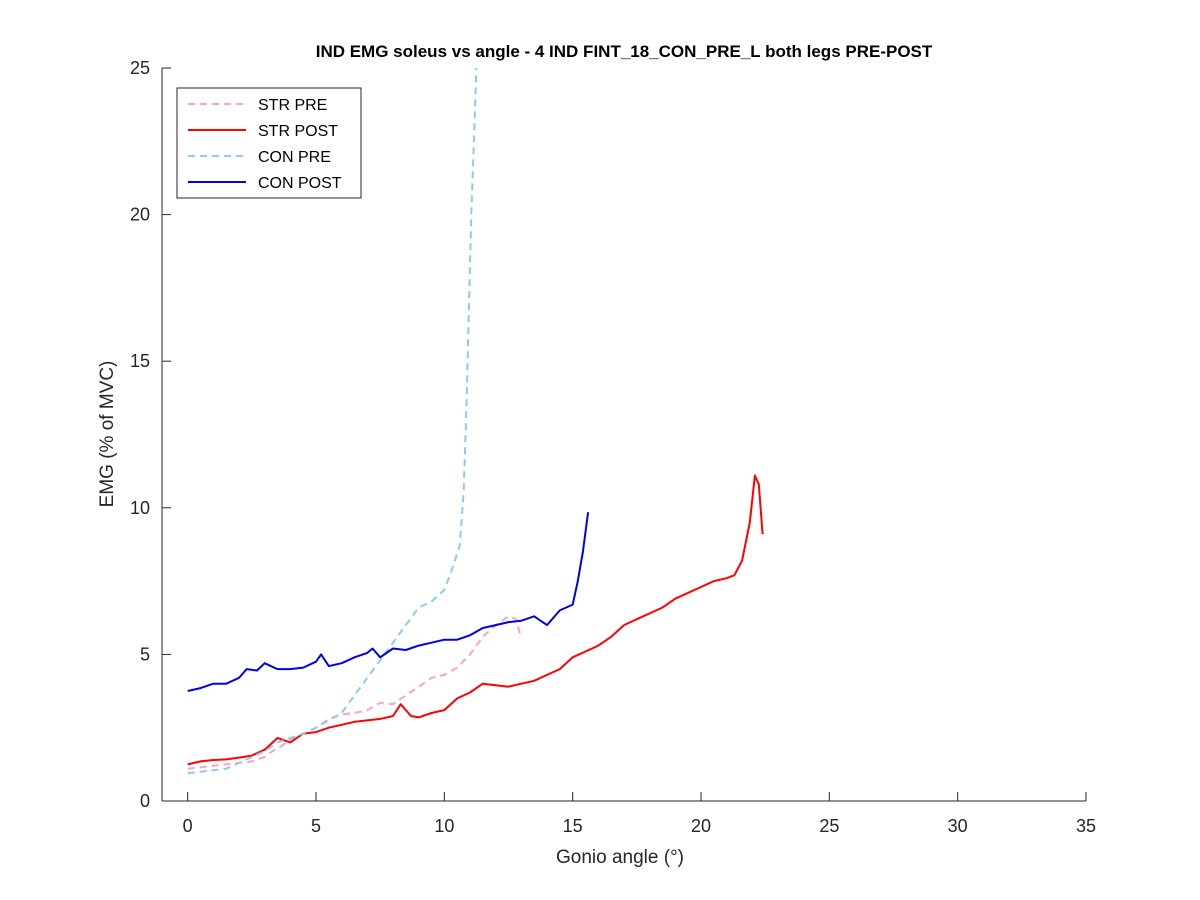 The image size is (1200, 900). What do you see at coordinates (958, 826) in the screenshot?
I see `x-tick-label: 30` at bounding box center [958, 826].